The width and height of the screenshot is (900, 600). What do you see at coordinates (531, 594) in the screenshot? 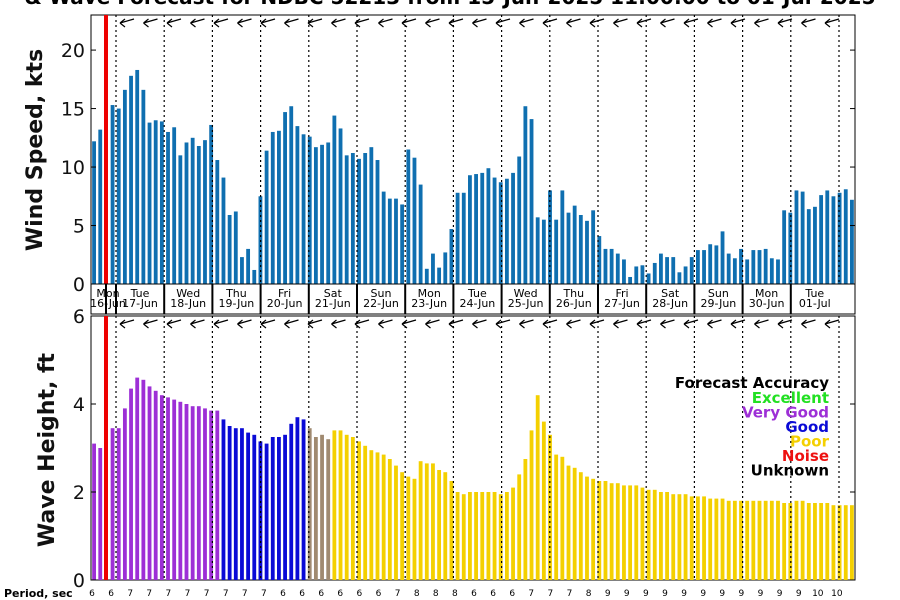
I see `period-value: 7` at bounding box center [531, 594].